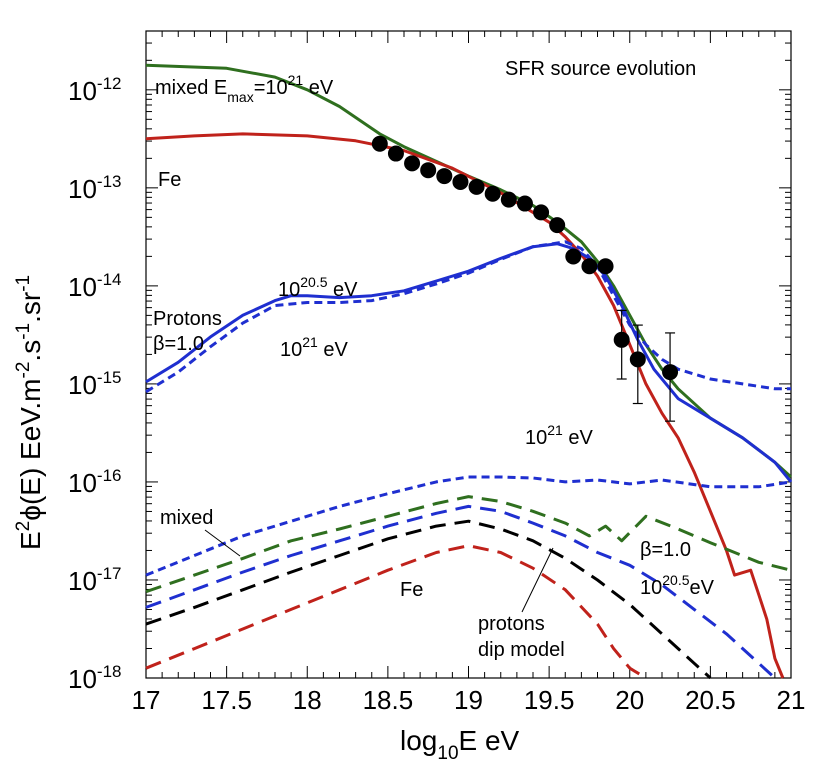 Image resolution: width=830 pixels, height=778 pixels. Describe the element at coordinates (468, 700) in the screenshot. I see `x-tick-label: 19` at that location.